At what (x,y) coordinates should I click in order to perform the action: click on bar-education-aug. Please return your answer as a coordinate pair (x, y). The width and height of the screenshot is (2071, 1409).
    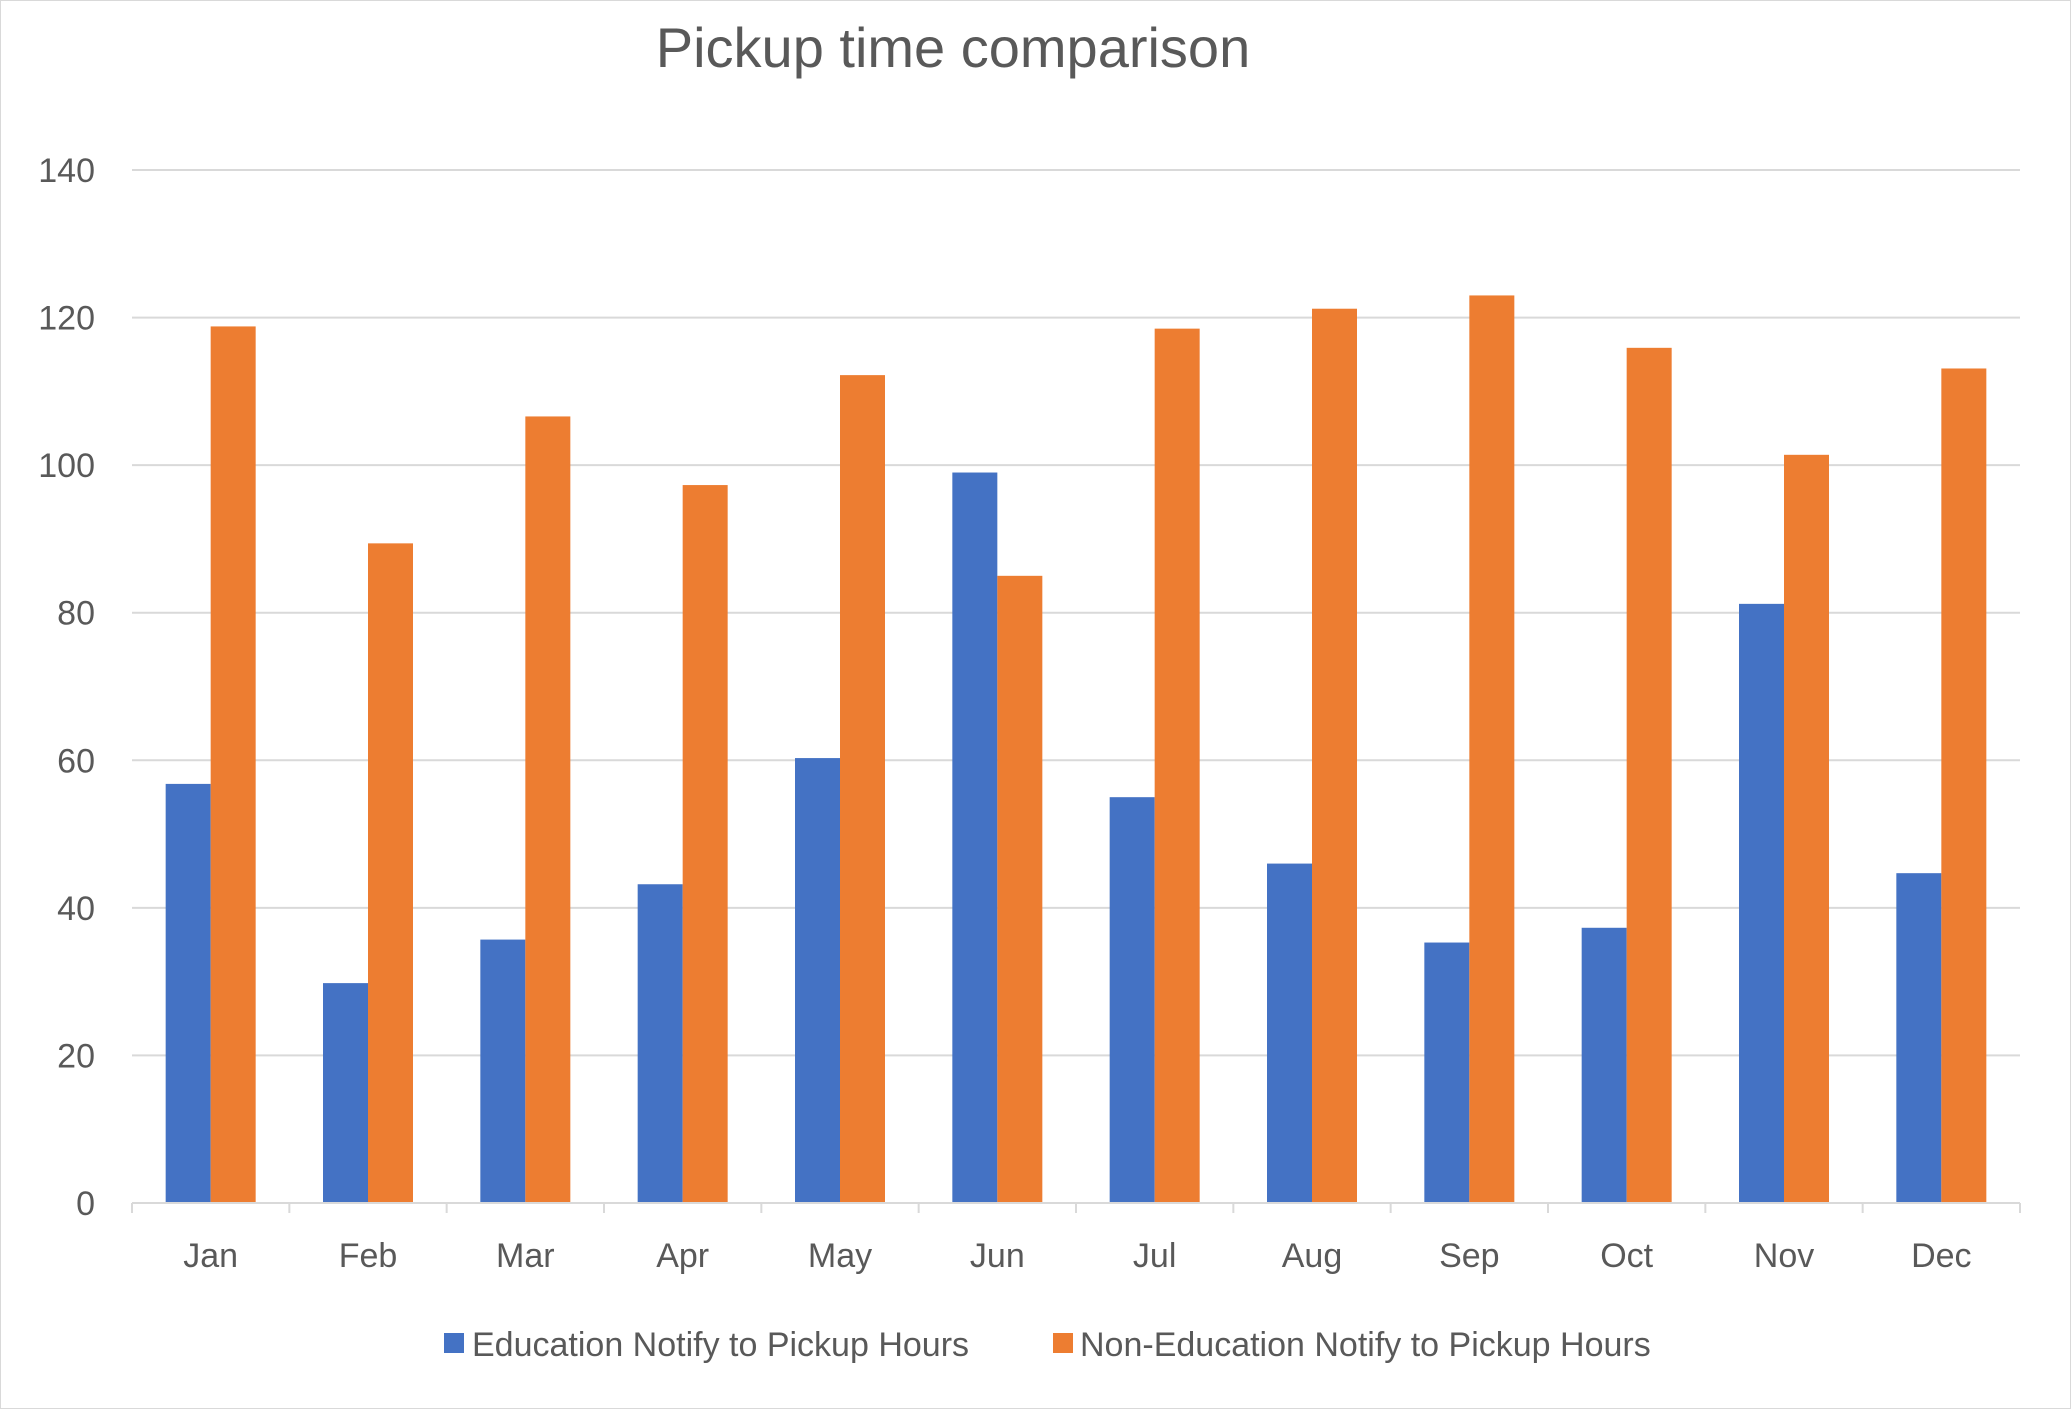
    Looking at the image, I should click on (1289, 1033).